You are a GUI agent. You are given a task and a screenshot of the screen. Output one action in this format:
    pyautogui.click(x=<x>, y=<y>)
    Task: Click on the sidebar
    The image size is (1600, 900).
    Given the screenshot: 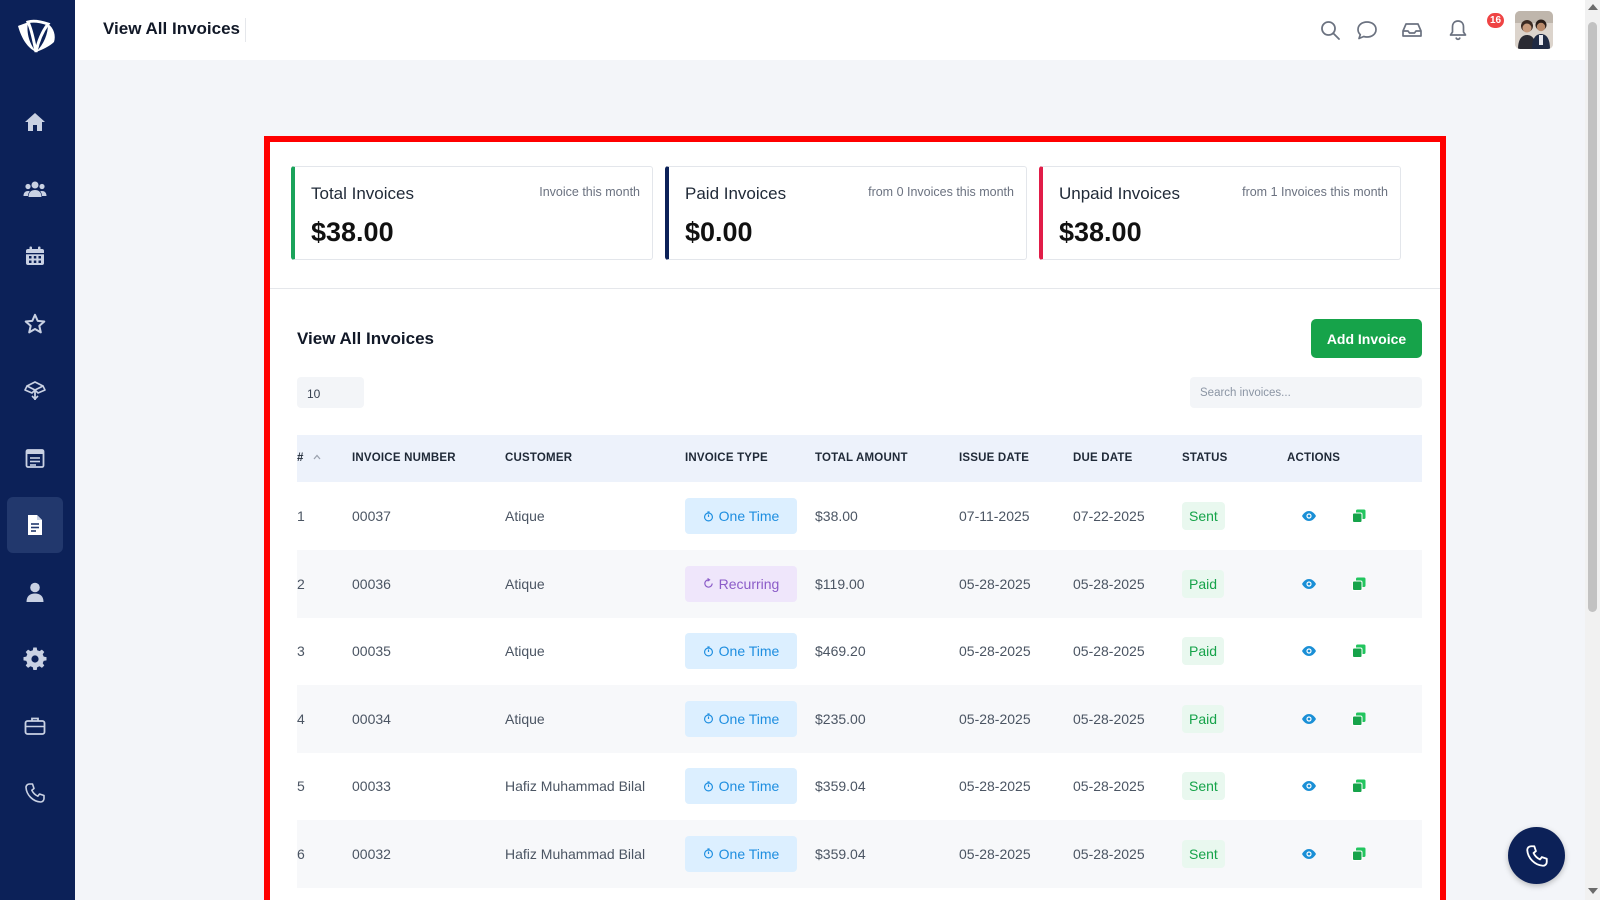 What is the action you would take?
    pyautogui.click(x=37, y=450)
    